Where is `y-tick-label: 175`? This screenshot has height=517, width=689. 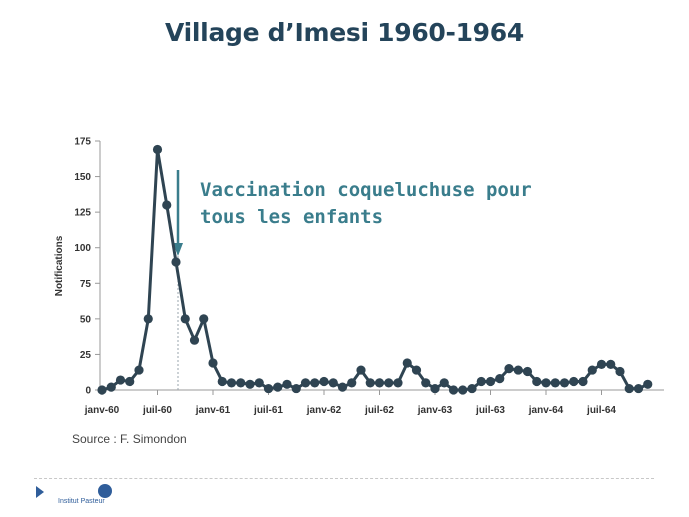
y-tick-label: 175 is located at coordinates (82, 142).